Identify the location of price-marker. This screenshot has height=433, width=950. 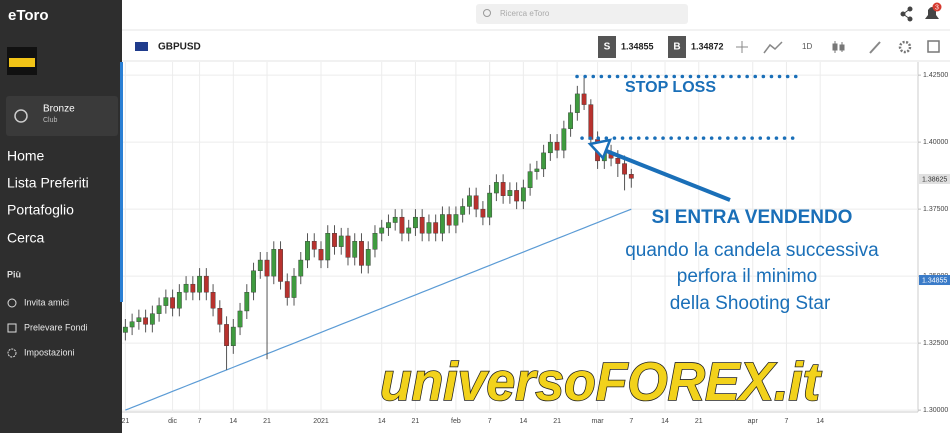
(934, 280).